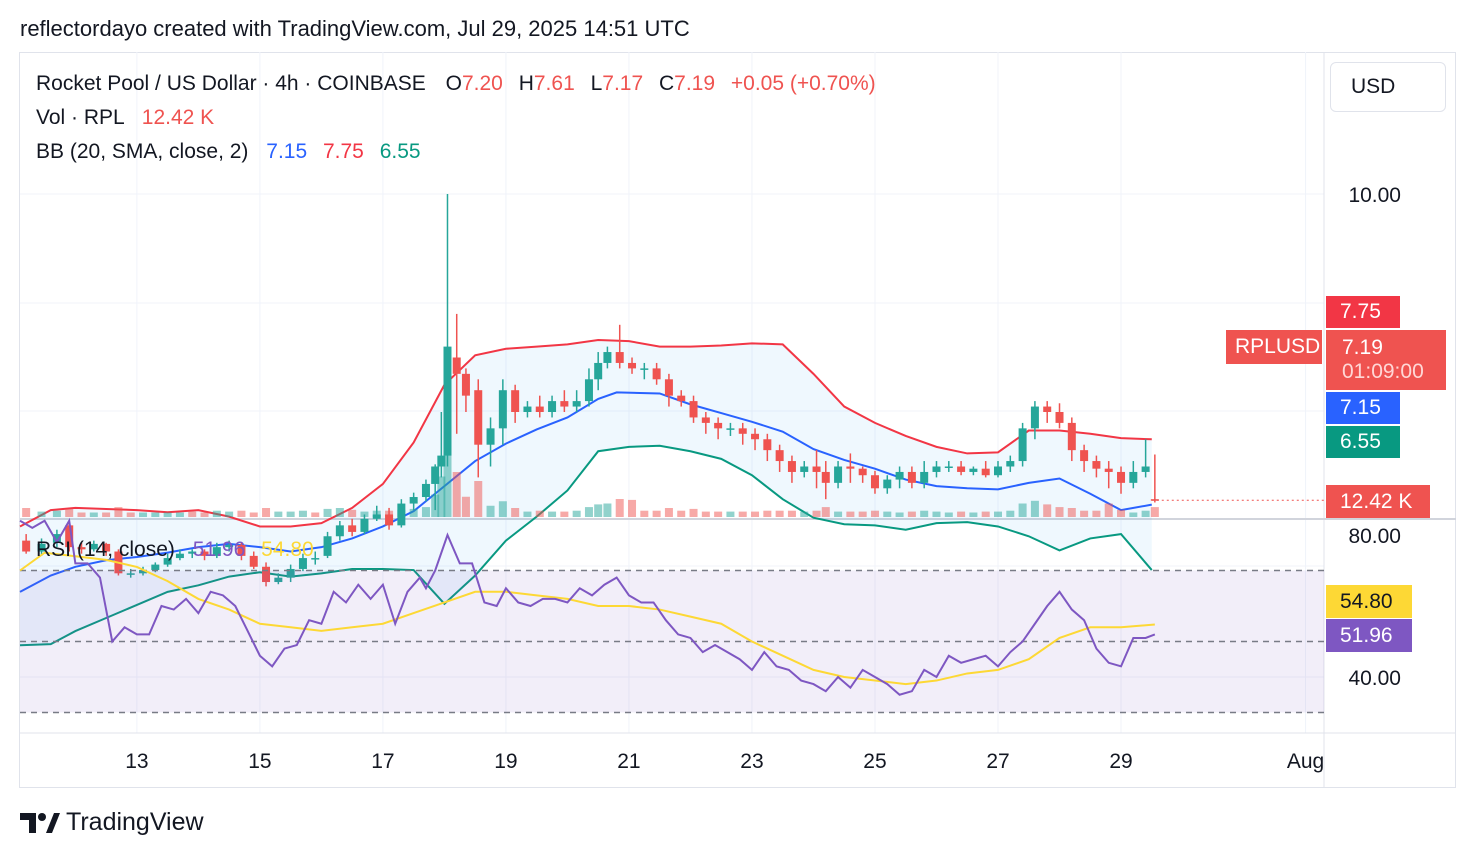 This screenshot has height=858, width=1476. What do you see at coordinates (231, 83) in the screenshot?
I see `symbol-title: Rocket Pool / US Dollar · 4h · COINBASE` at bounding box center [231, 83].